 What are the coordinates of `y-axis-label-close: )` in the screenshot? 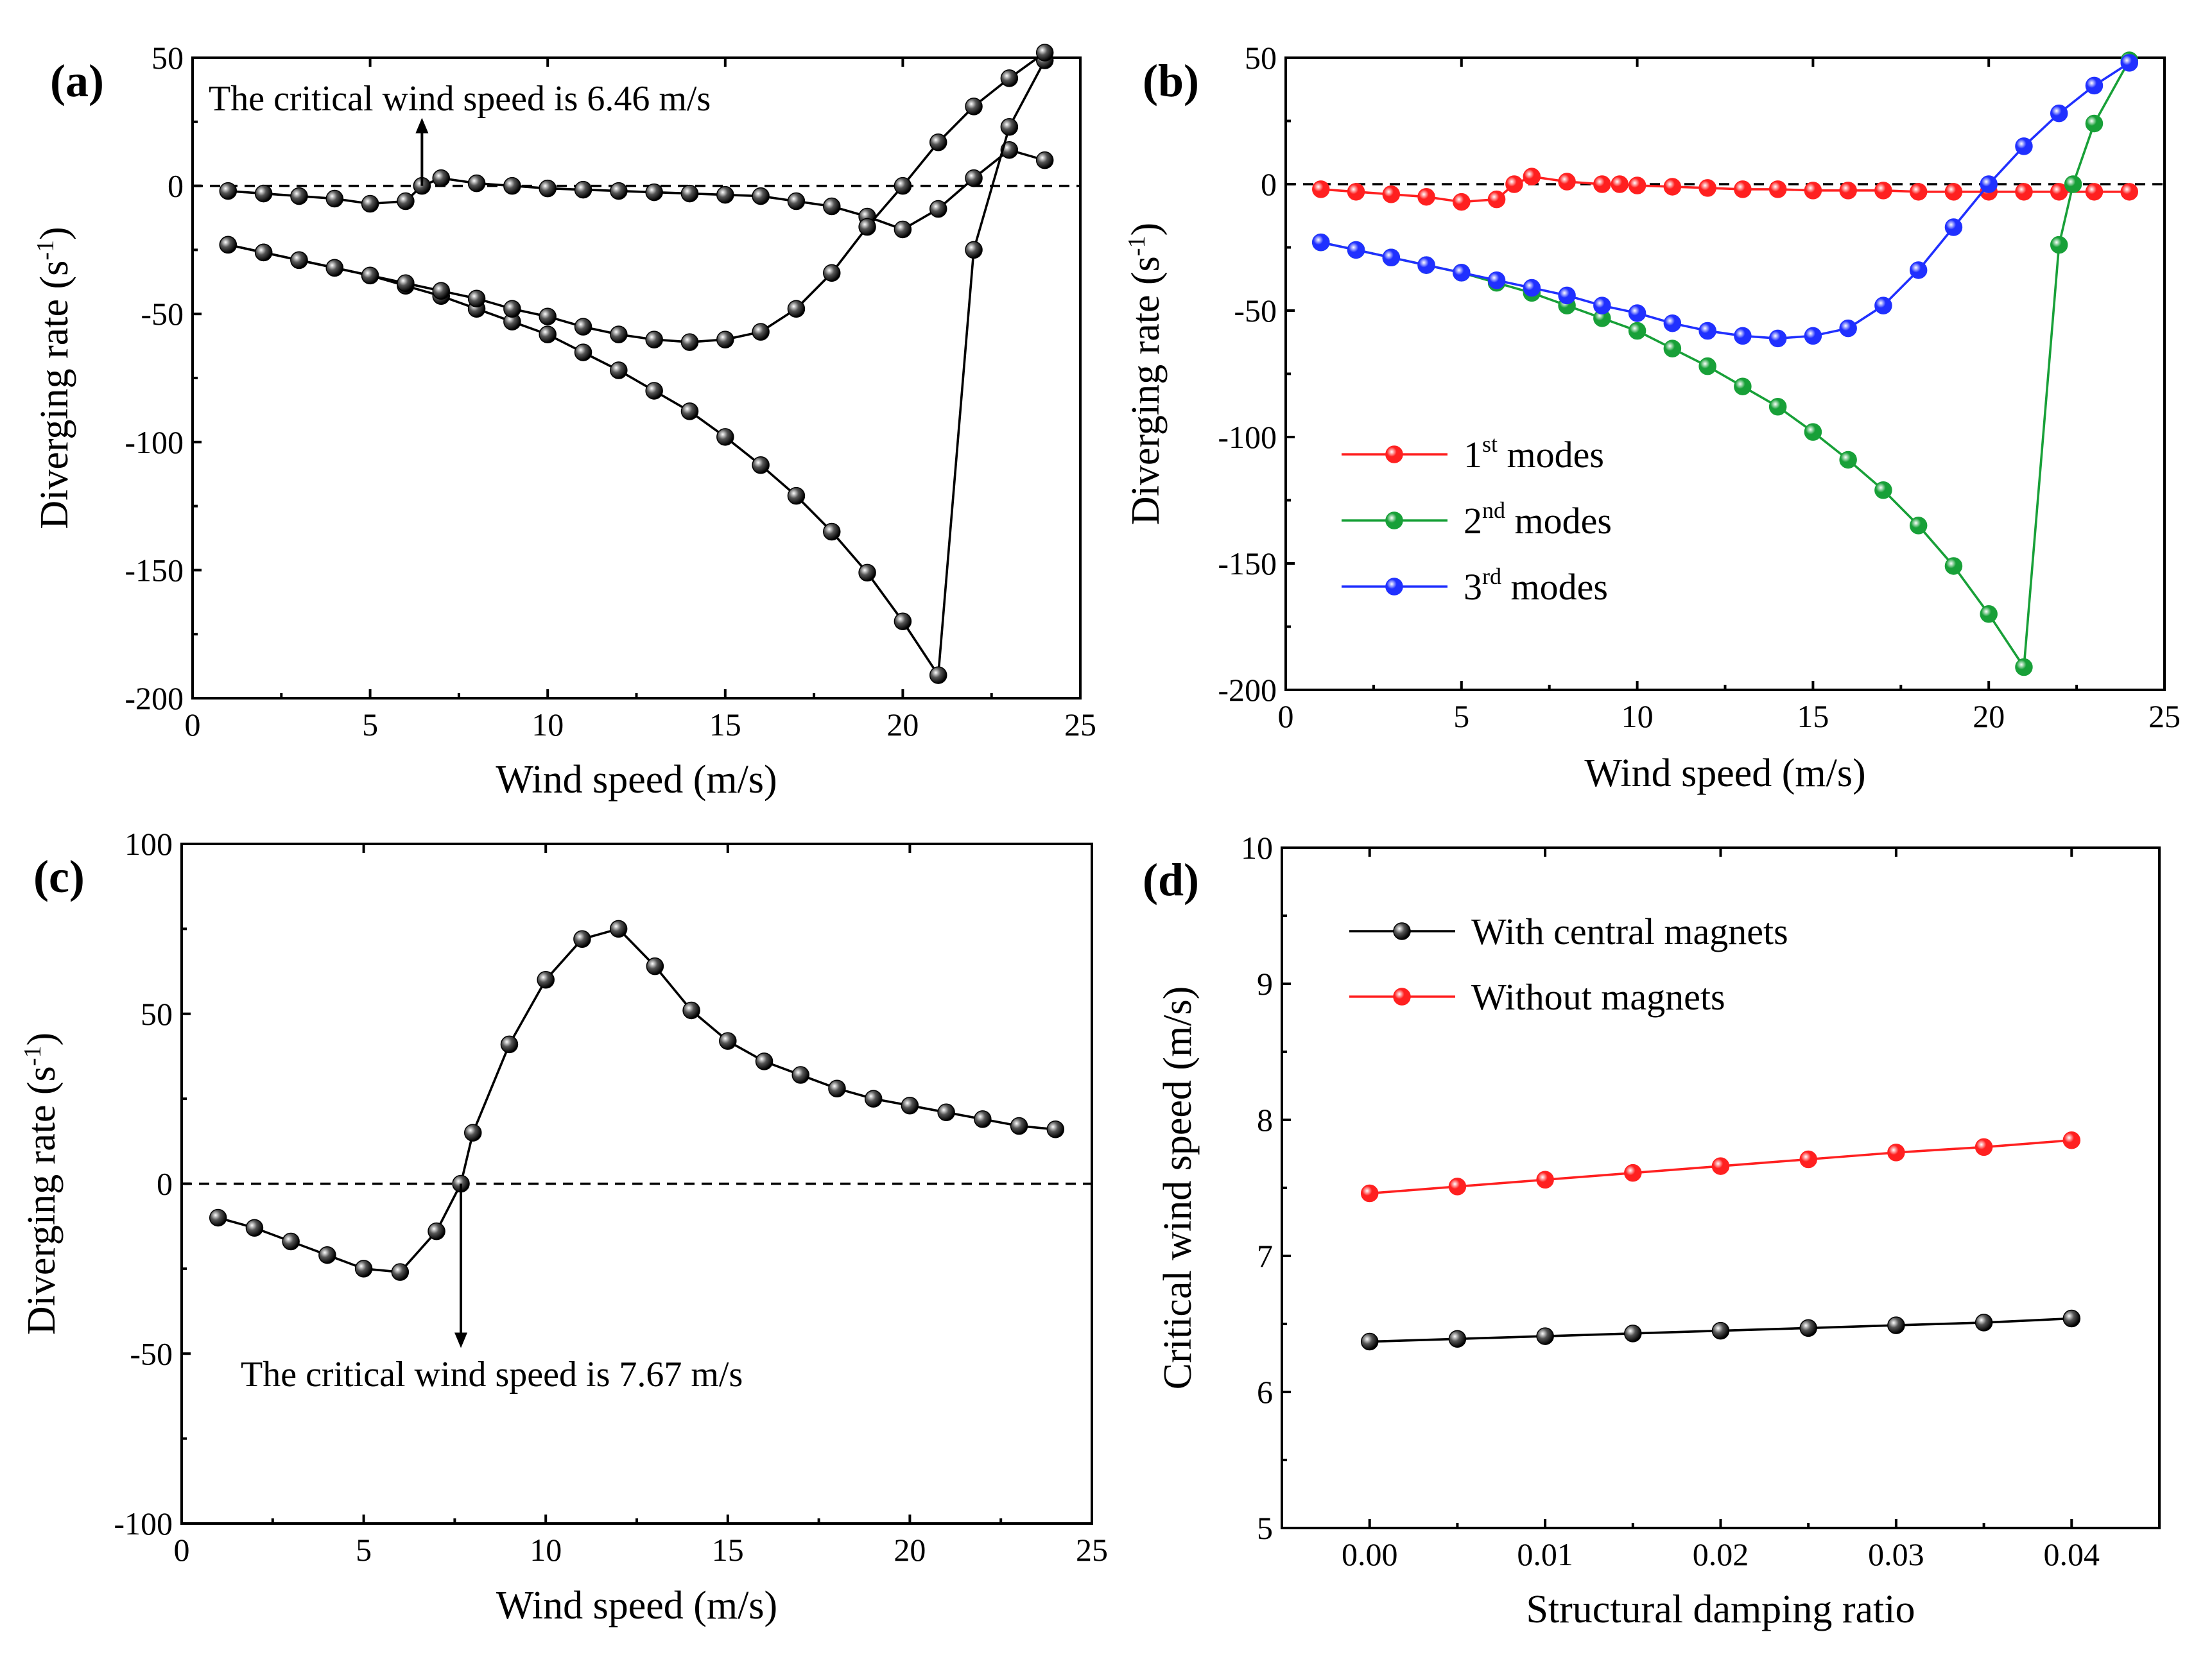 It's located at (42, 1039).